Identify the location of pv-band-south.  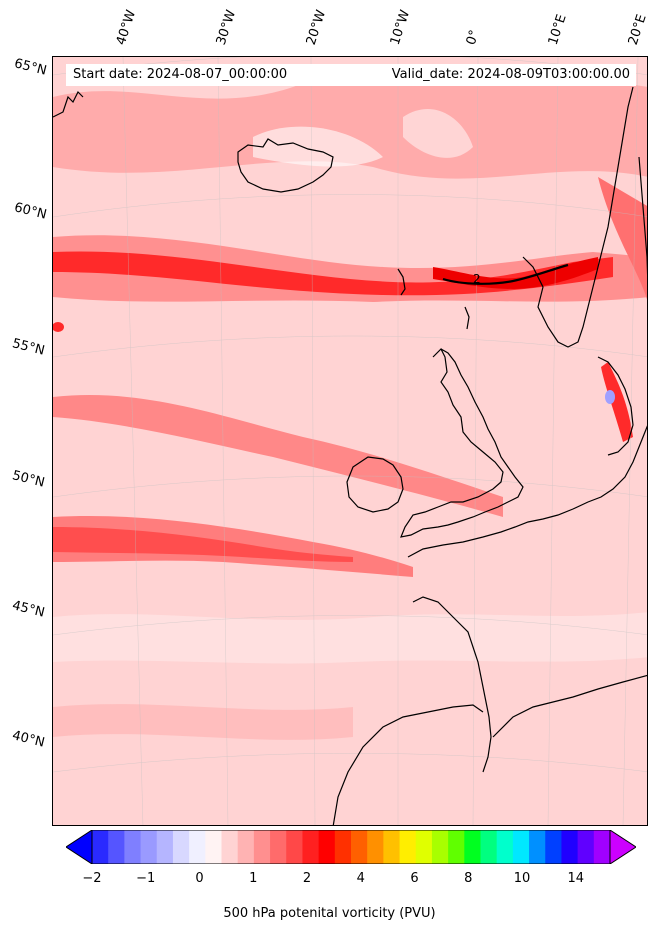
(203, 722).